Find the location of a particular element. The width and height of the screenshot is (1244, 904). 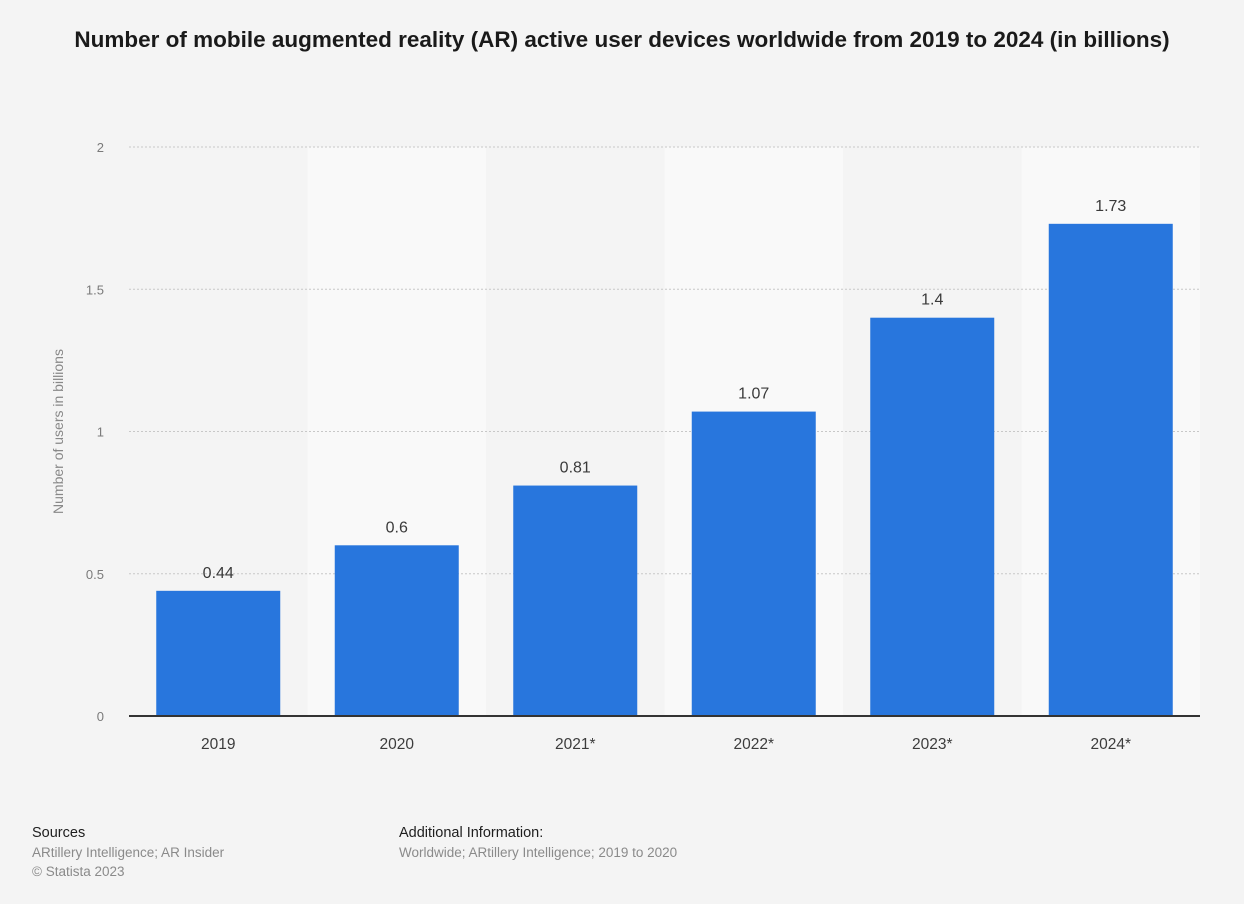

x-tick-label: 2024* is located at coordinates (1110, 744).